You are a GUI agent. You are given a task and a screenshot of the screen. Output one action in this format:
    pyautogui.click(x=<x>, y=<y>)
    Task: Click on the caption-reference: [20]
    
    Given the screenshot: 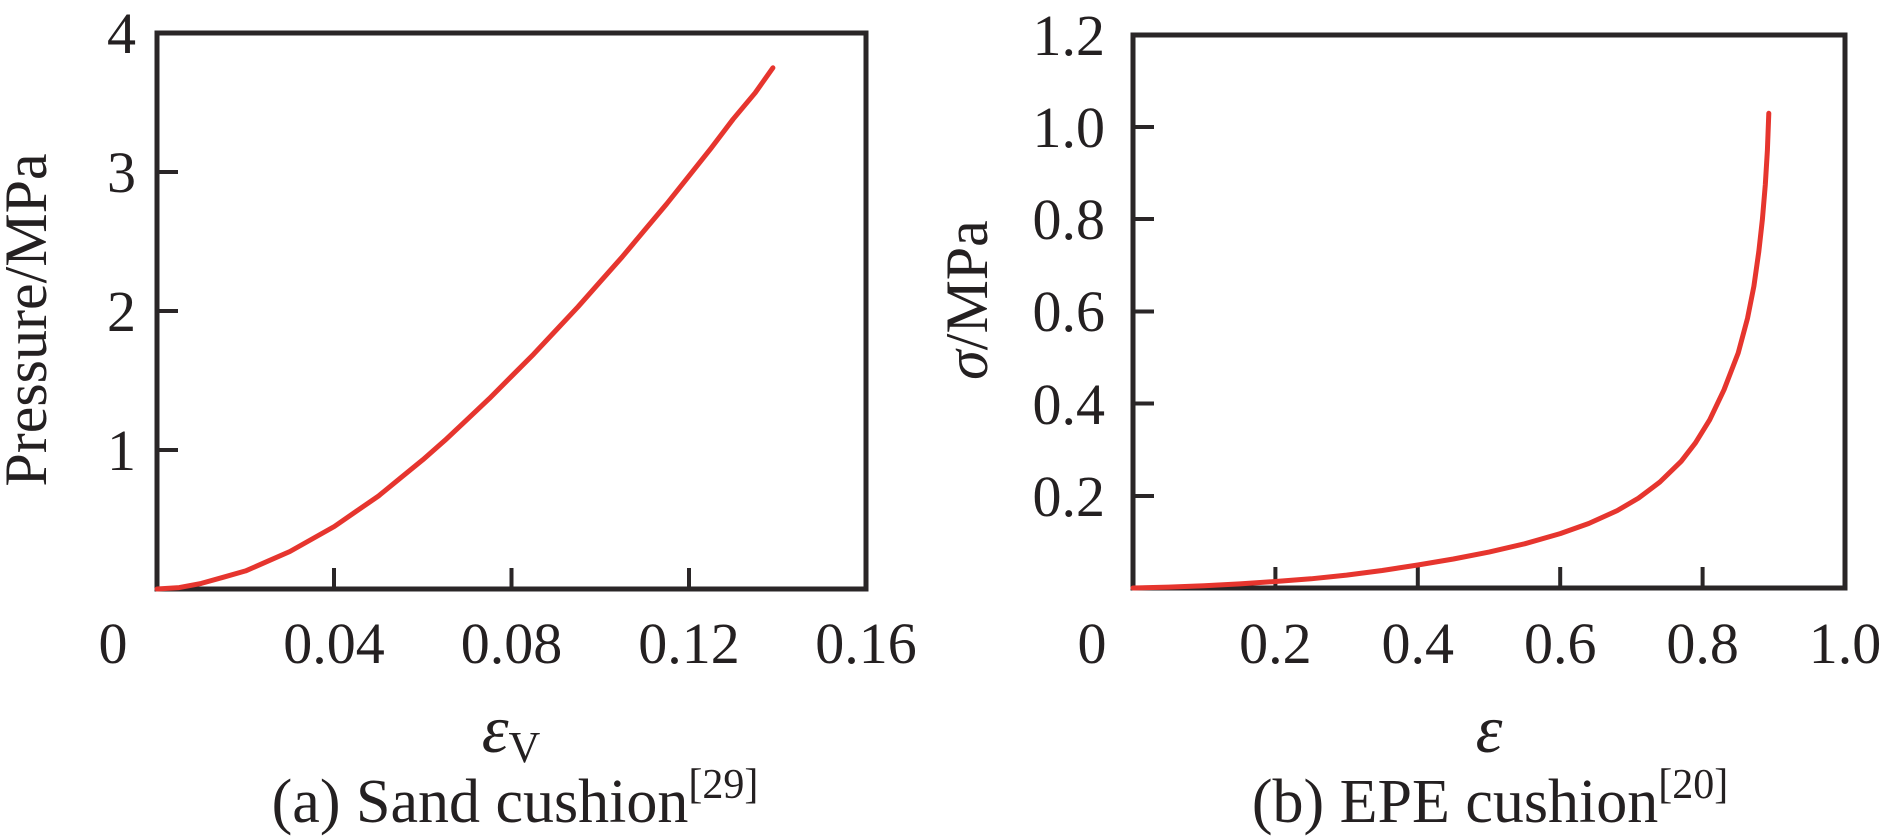 What is the action you would take?
    pyautogui.click(x=1693, y=785)
    